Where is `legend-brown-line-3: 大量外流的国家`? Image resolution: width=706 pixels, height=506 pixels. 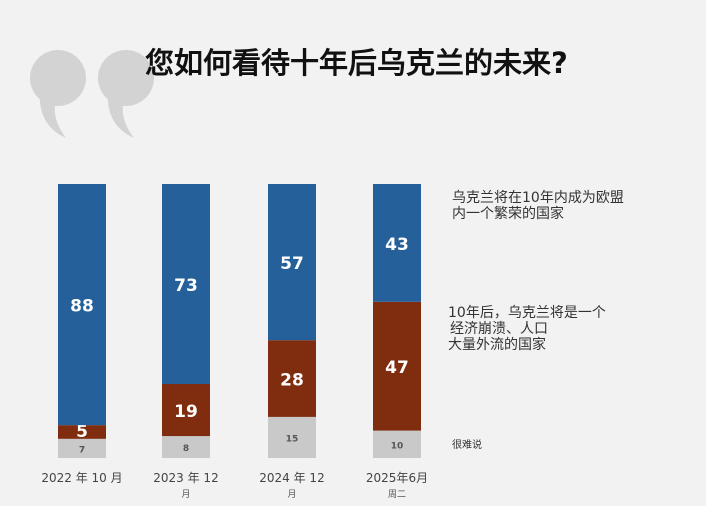
legend-brown-line-3: 大量外流的国家 is located at coordinates (497, 345).